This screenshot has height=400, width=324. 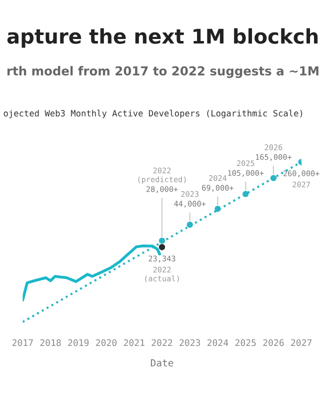 I want to click on x-tick-label: 2024, so click(x=218, y=342).